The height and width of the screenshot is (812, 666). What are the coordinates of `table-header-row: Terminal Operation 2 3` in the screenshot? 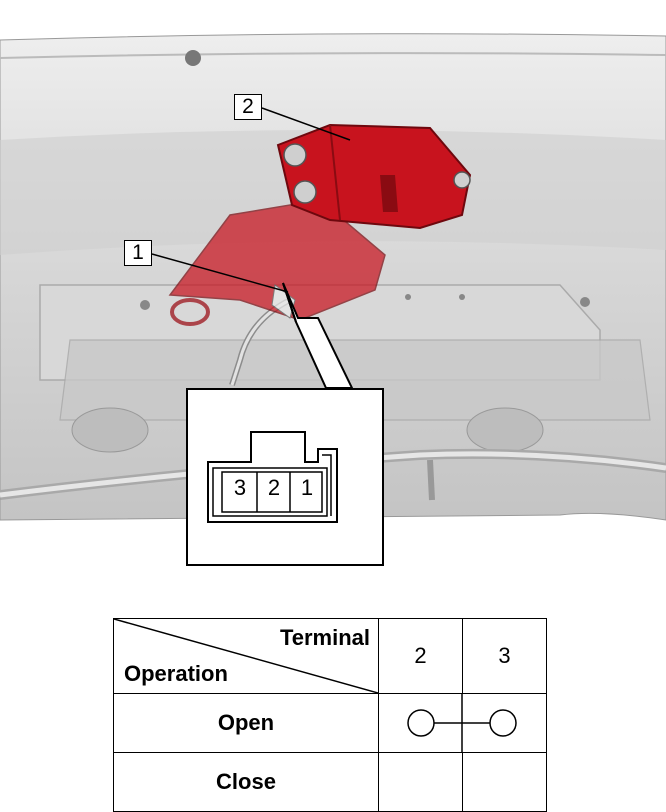 It's located at (330, 656).